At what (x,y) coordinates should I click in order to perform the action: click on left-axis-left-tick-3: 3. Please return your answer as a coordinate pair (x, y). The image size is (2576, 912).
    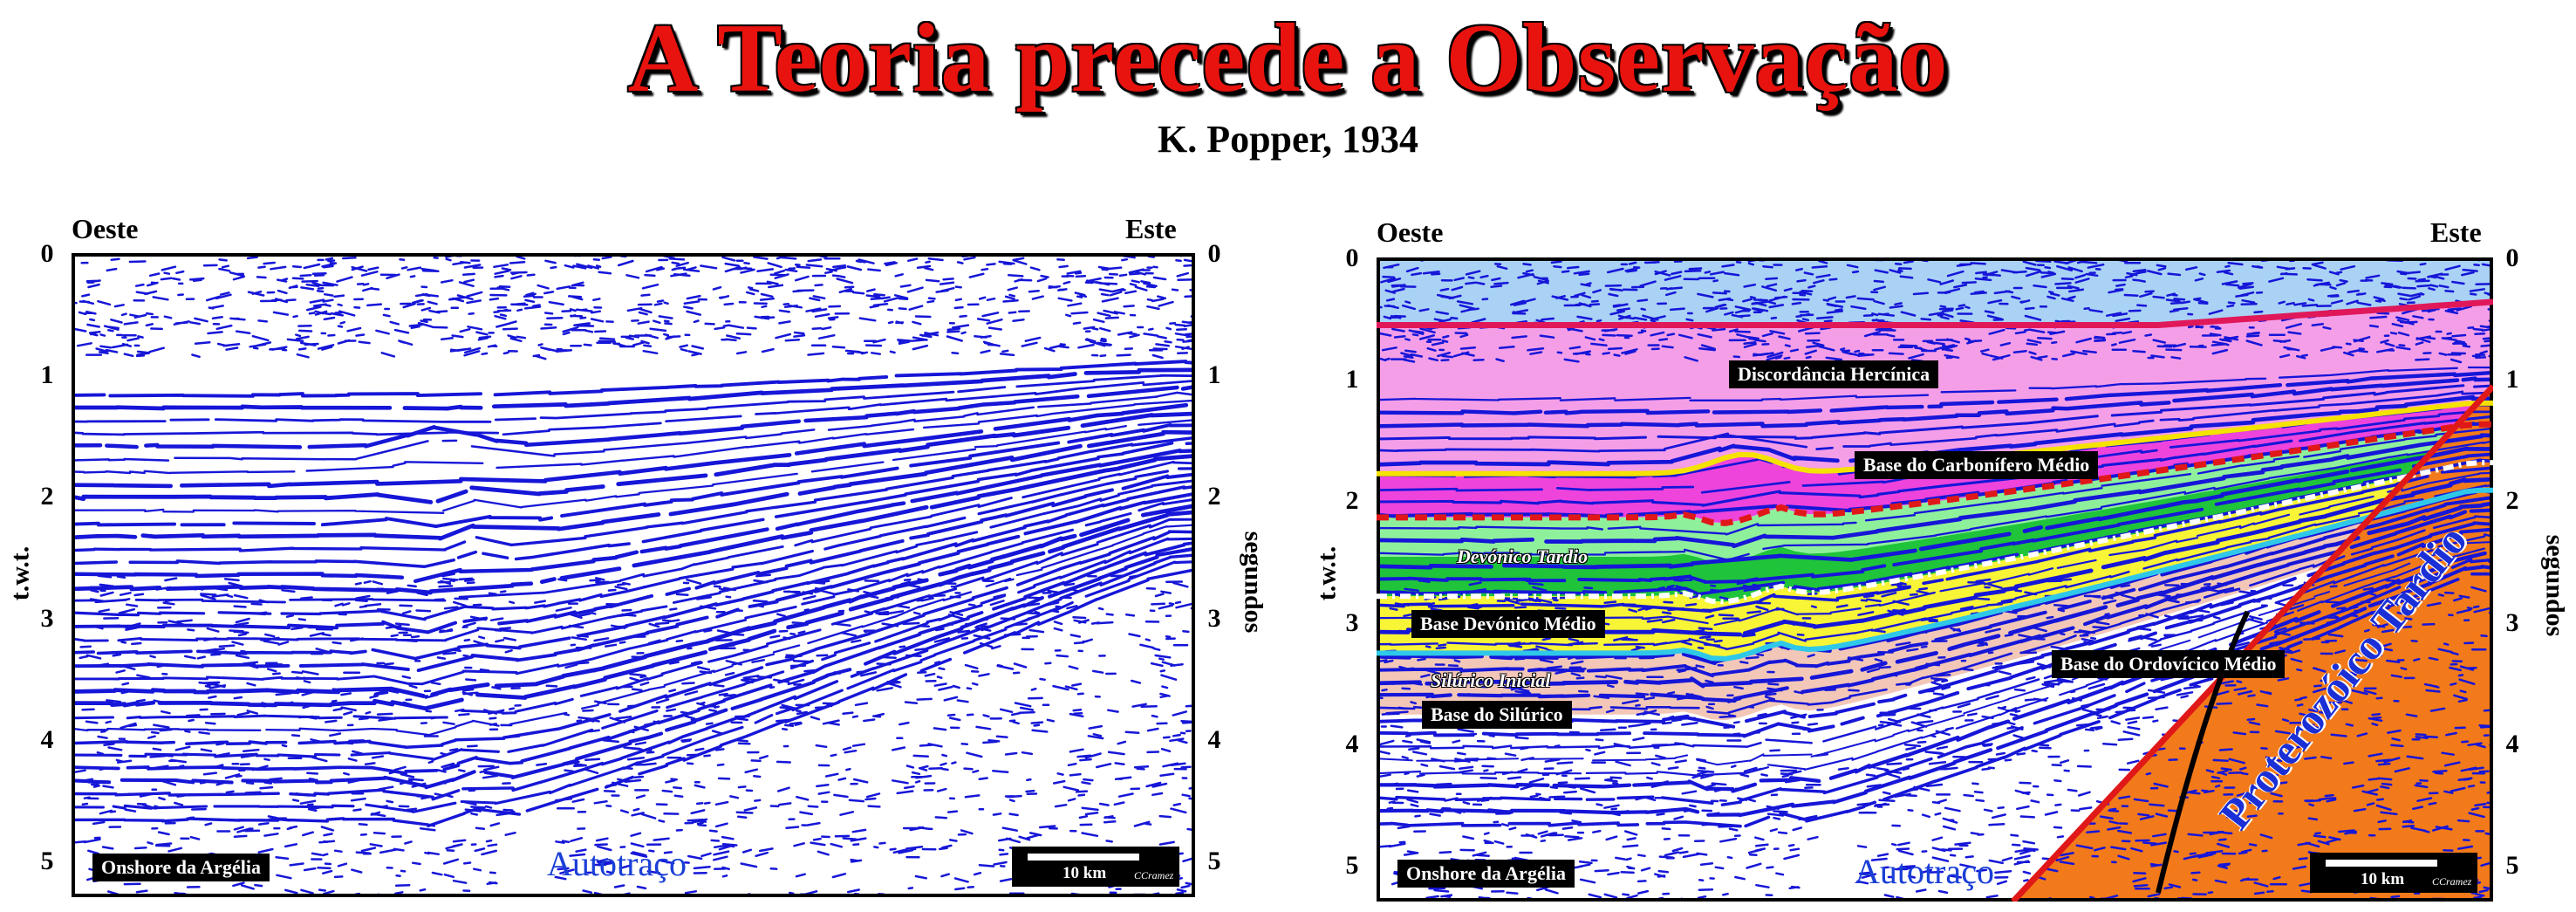
    Looking at the image, I should click on (47, 618).